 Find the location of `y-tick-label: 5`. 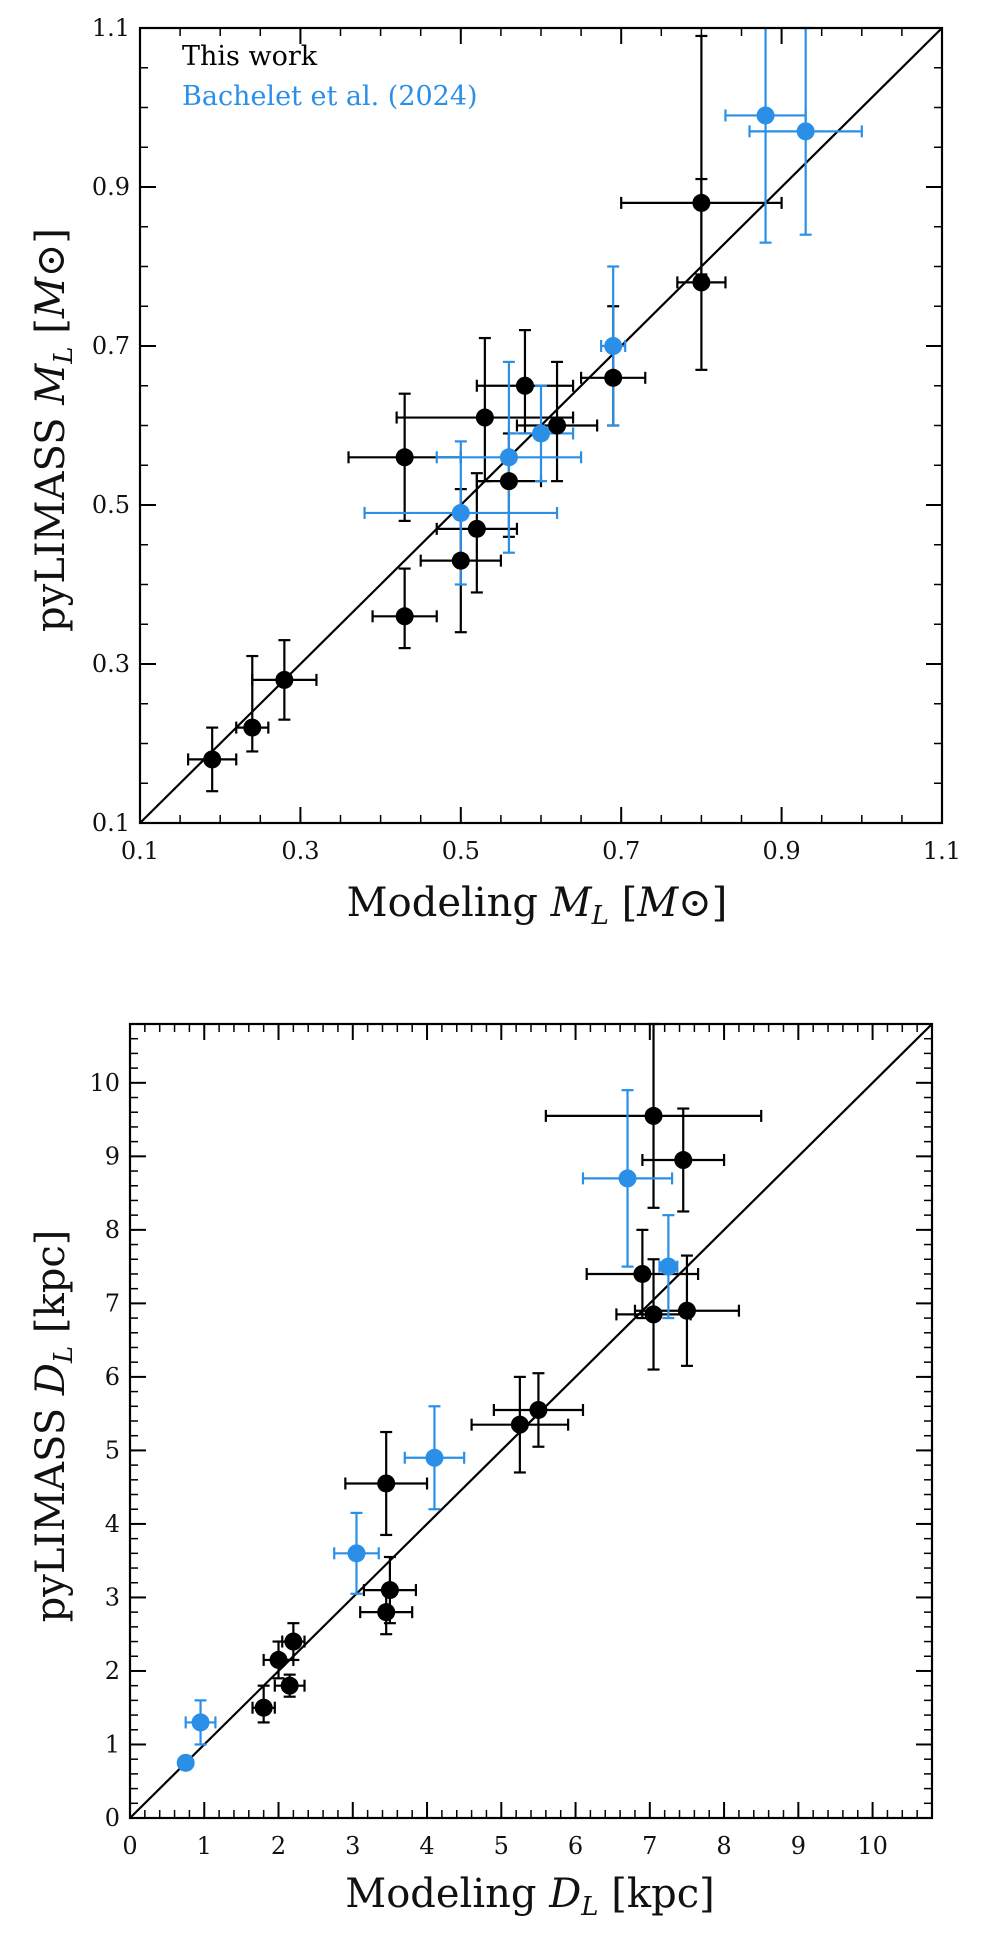

y-tick-label: 5 is located at coordinates (112, 1450).